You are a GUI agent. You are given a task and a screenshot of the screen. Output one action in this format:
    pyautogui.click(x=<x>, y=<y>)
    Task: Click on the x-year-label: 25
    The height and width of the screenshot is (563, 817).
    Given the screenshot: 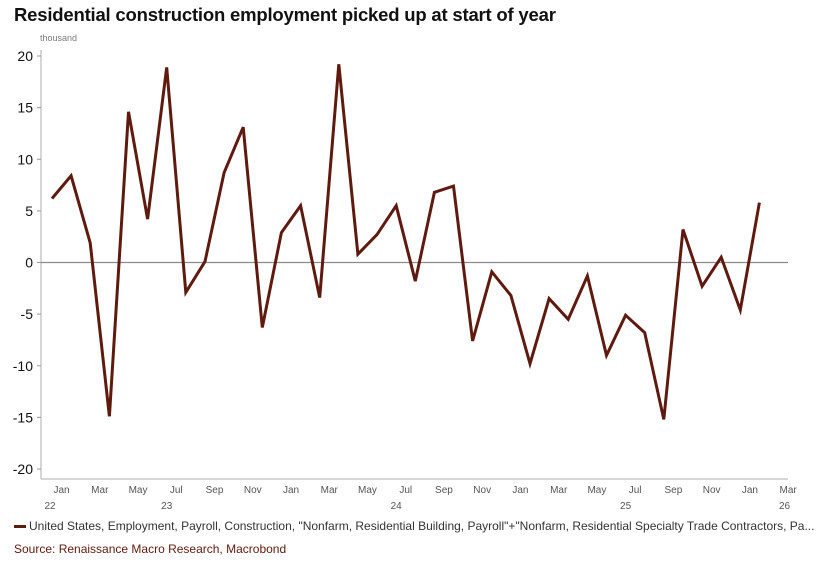 What is the action you would take?
    pyautogui.click(x=626, y=506)
    